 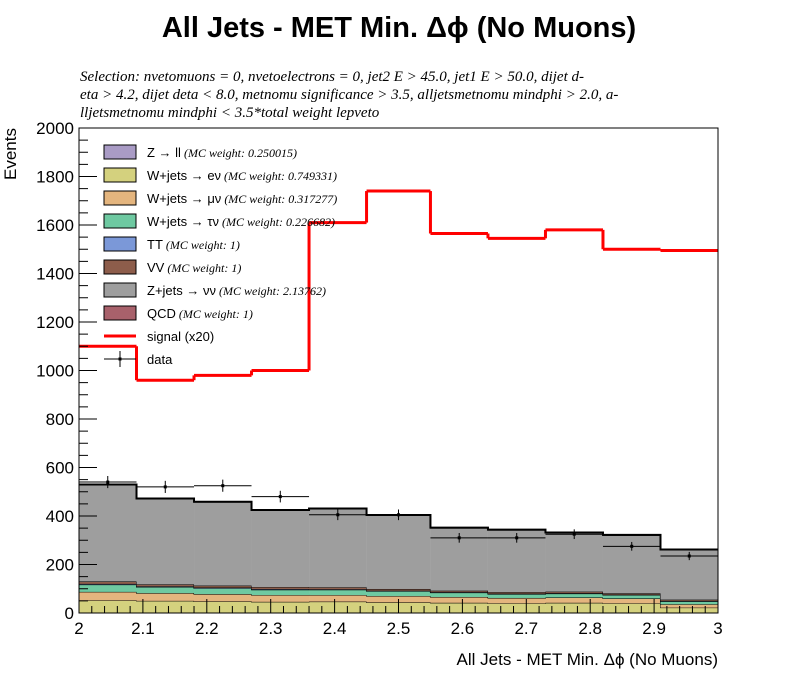 What do you see at coordinates (207, 628) in the screenshot?
I see `x-tick-label: 2.2` at bounding box center [207, 628].